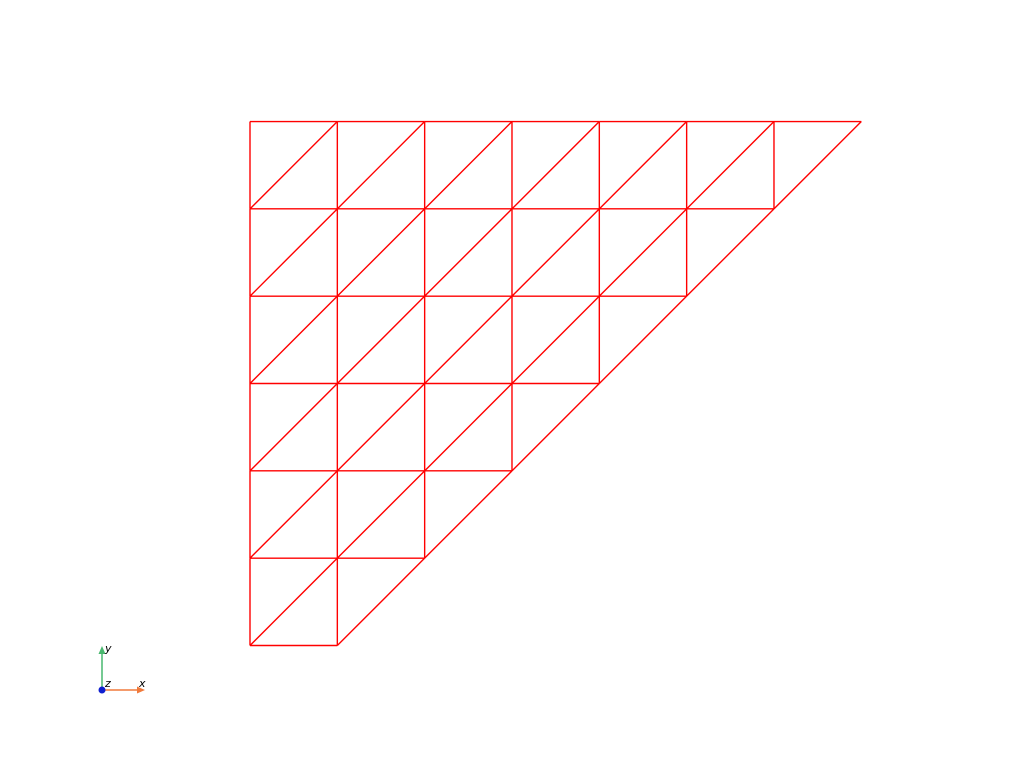 Image resolution: width=1024 pixels, height=768 pixels. Describe the element at coordinates (107, 683) in the screenshot. I see `z-axis-label: z` at that location.